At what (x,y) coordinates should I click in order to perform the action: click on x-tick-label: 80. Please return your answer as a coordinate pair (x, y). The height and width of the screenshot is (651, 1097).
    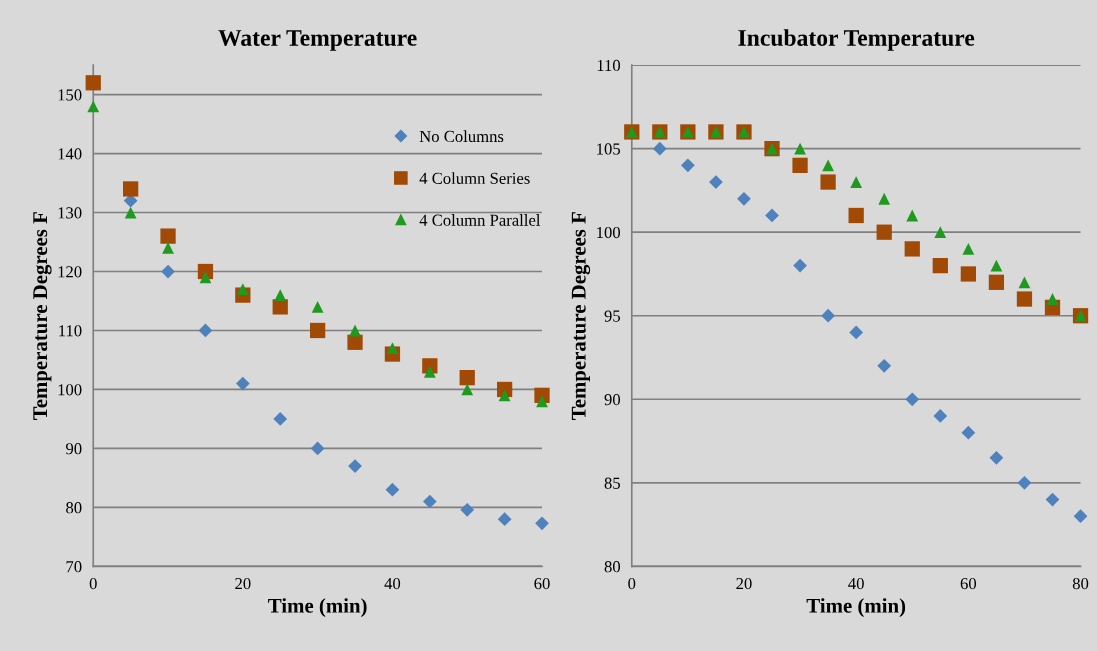
    Looking at the image, I should click on (1080, 583).